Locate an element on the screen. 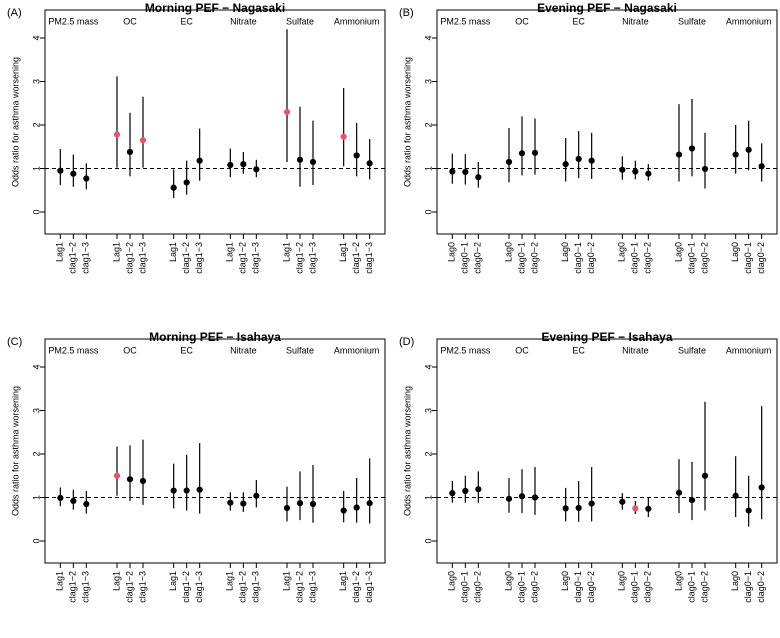 The width and height of the screenshot is (780, 638). chart-title: Evening PEF − Isahaya is located at coordinates (606, 337).